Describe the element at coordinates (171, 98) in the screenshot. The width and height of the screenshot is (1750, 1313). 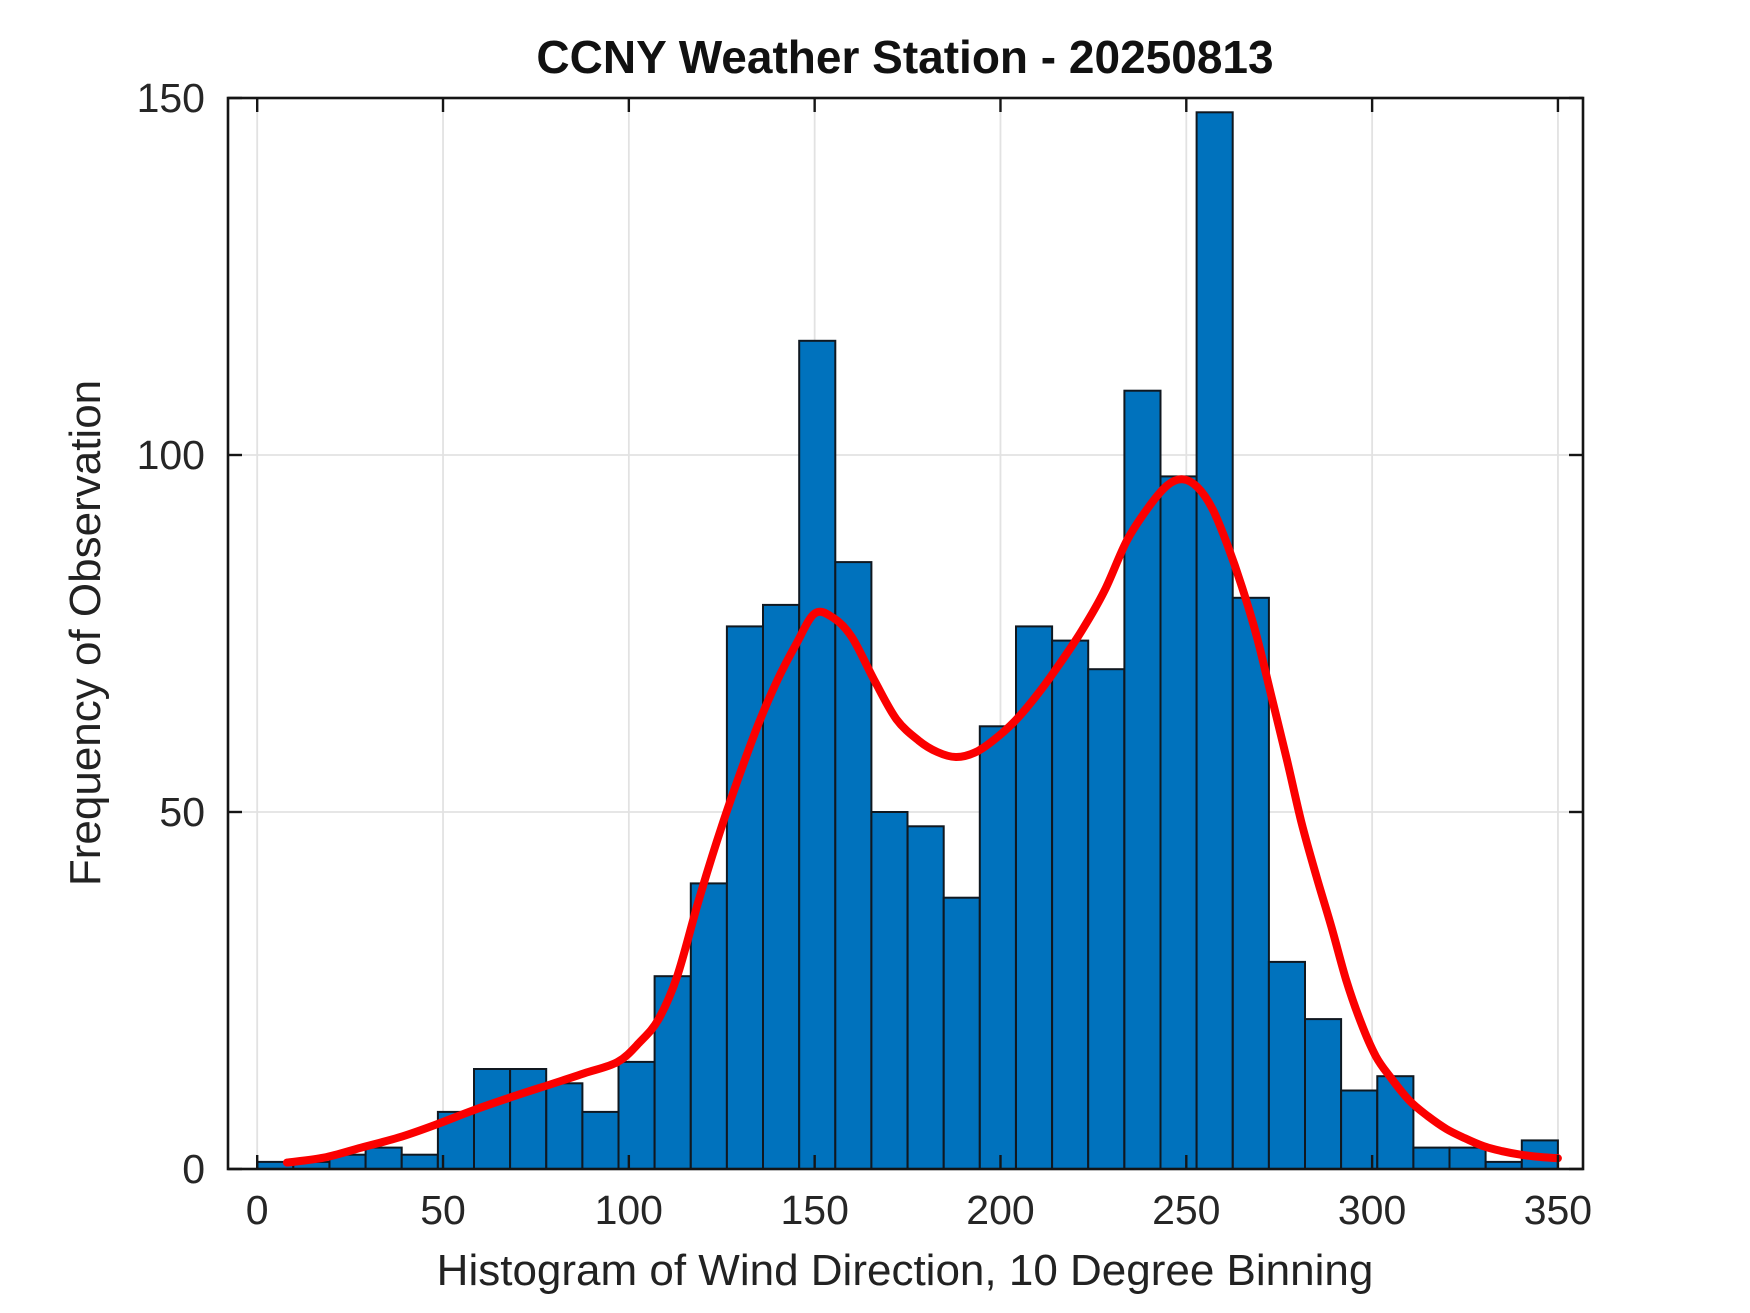
I see `y-tick-label: 150` at that location.